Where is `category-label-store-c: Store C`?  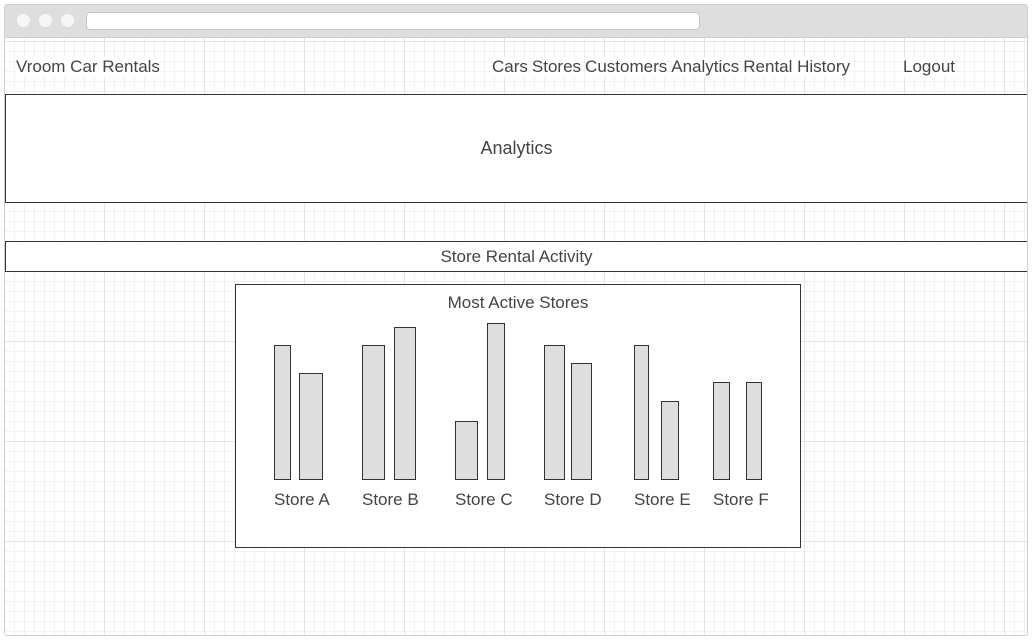
category-label-store-c: Store C is located at coordinates (484, 499).